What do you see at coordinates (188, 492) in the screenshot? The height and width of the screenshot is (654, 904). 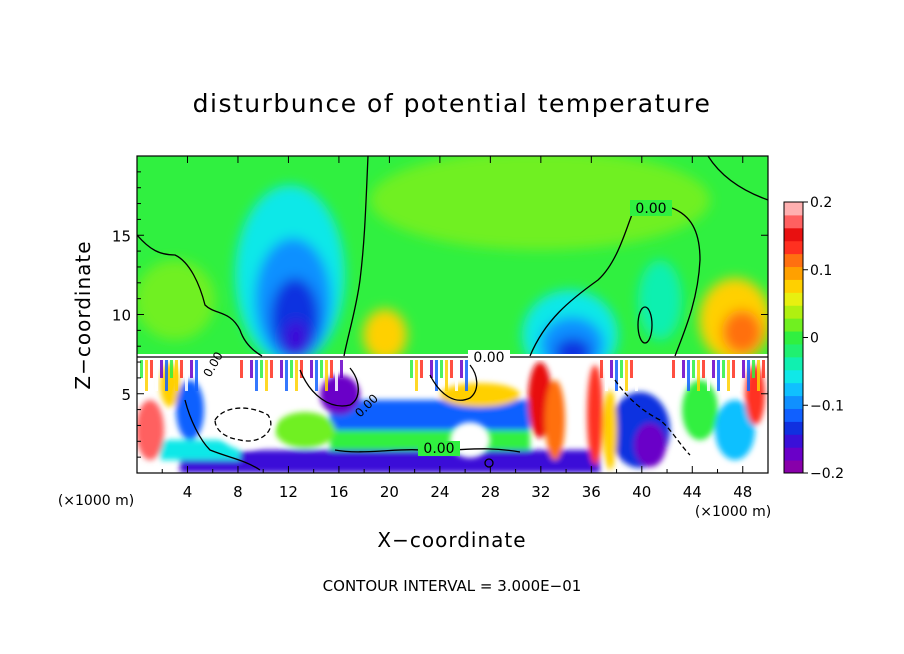 I see `x-tick-label-4: 4` at bounding box center [188, 492].